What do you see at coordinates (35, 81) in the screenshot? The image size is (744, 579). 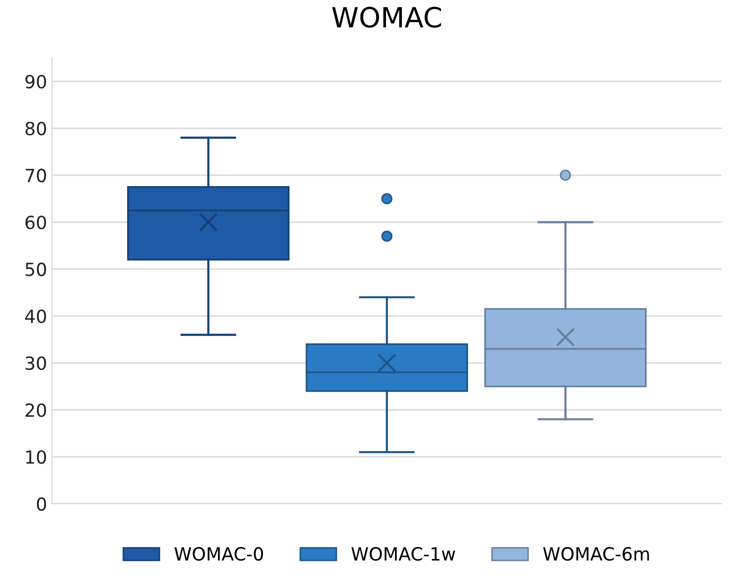 I see `y-tick-label: 90` at bounding box center [35, 81].